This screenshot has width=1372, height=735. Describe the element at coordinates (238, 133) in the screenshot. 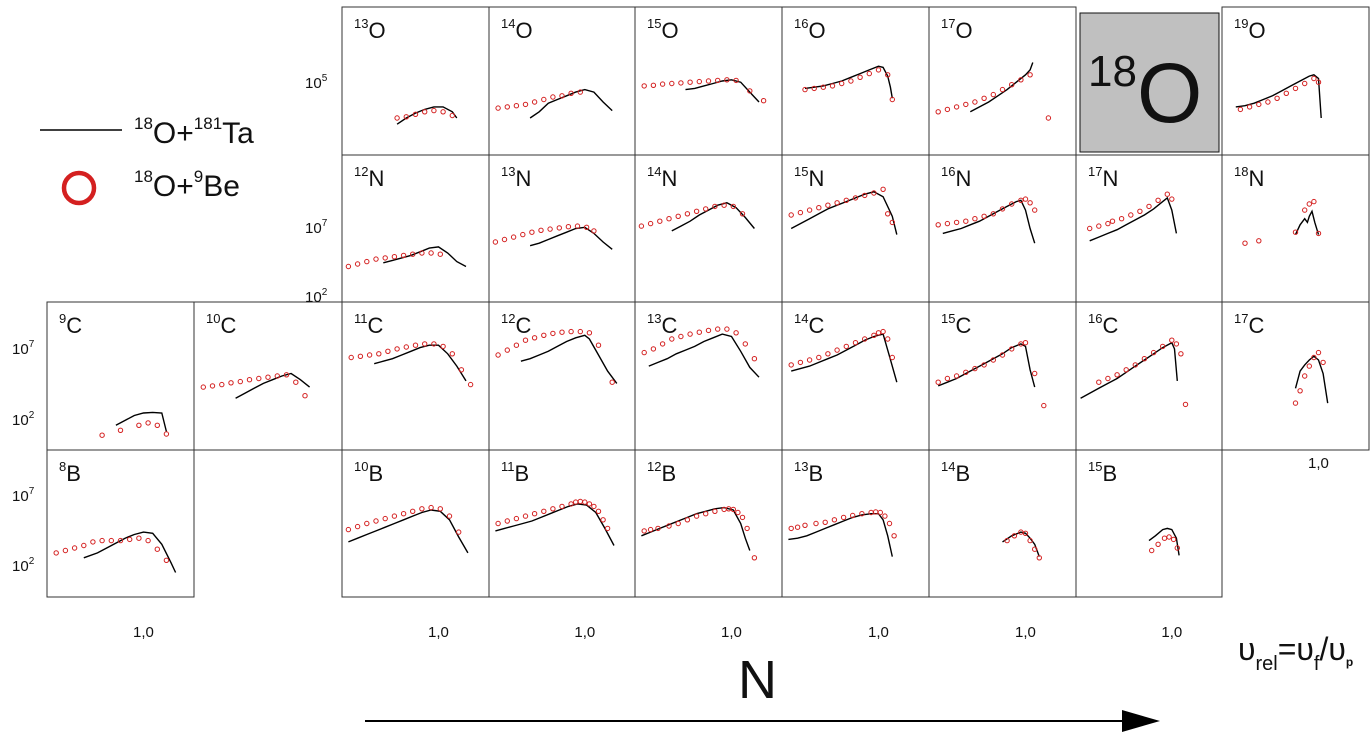

I see `legend-ta-el2: Ta` at that location.